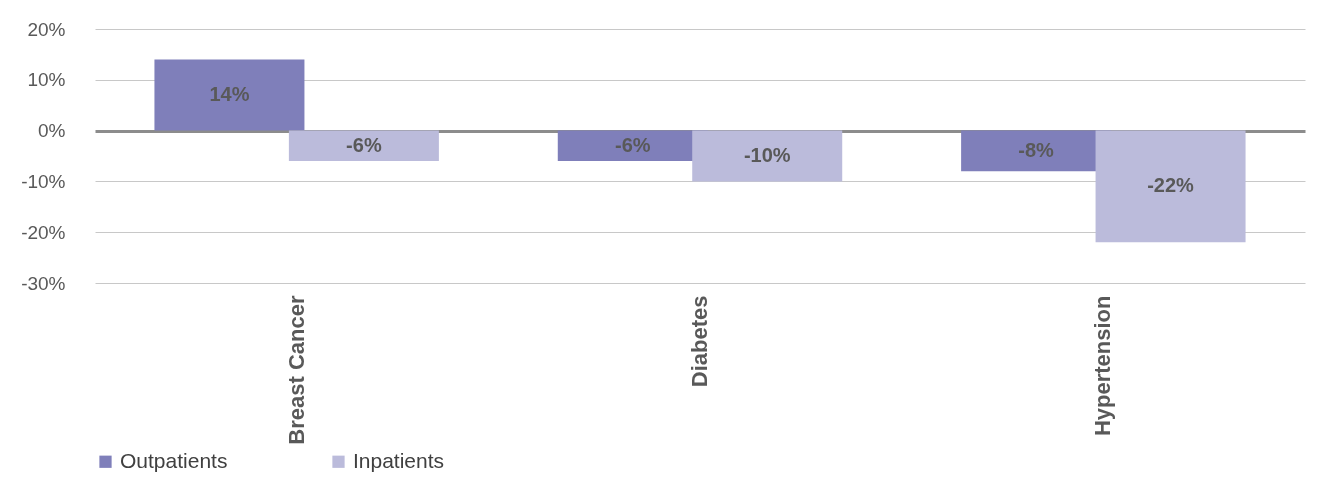 This screenshot has width=1325, height=482. I want to click on y-tick-label: -30%, so click(43, 283).